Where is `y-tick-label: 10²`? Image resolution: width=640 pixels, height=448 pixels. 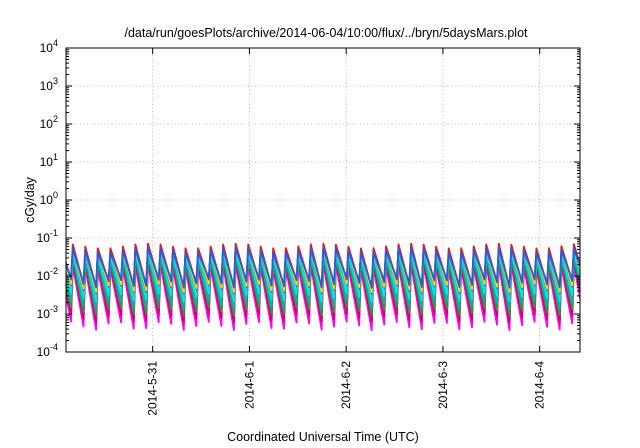 y-tick-label: 10² is located at coordinates (49, 122).